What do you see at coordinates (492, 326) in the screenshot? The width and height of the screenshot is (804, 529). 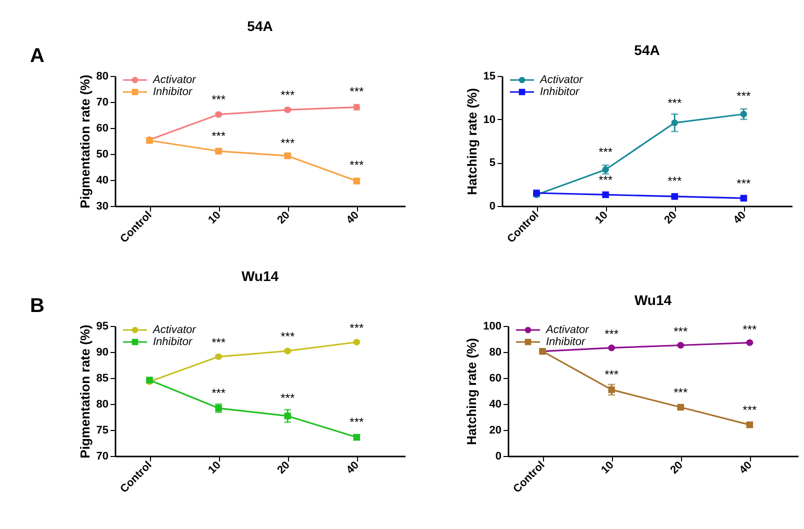 I see `y-tick-label: 100` at bounding box center [492, 326].